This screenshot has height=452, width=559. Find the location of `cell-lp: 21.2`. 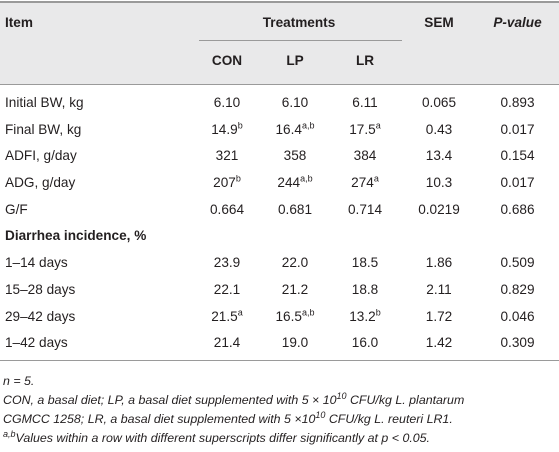

cell-lp: 21.2 is located at coordinates (295, 289).